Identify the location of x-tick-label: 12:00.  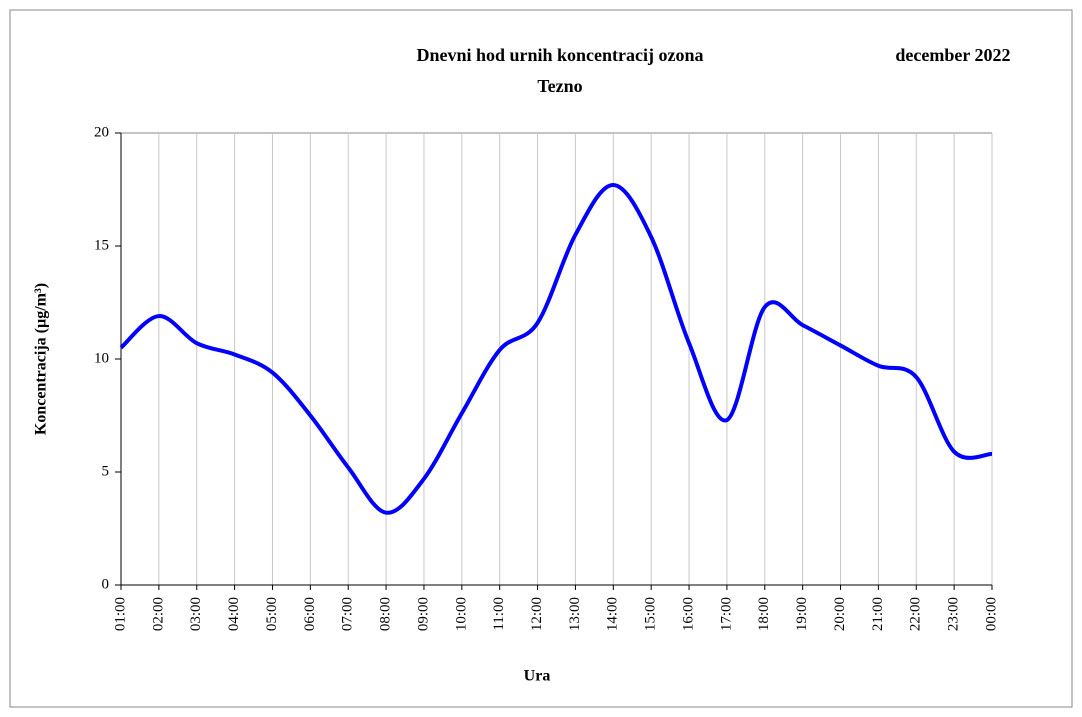
(537, 614).